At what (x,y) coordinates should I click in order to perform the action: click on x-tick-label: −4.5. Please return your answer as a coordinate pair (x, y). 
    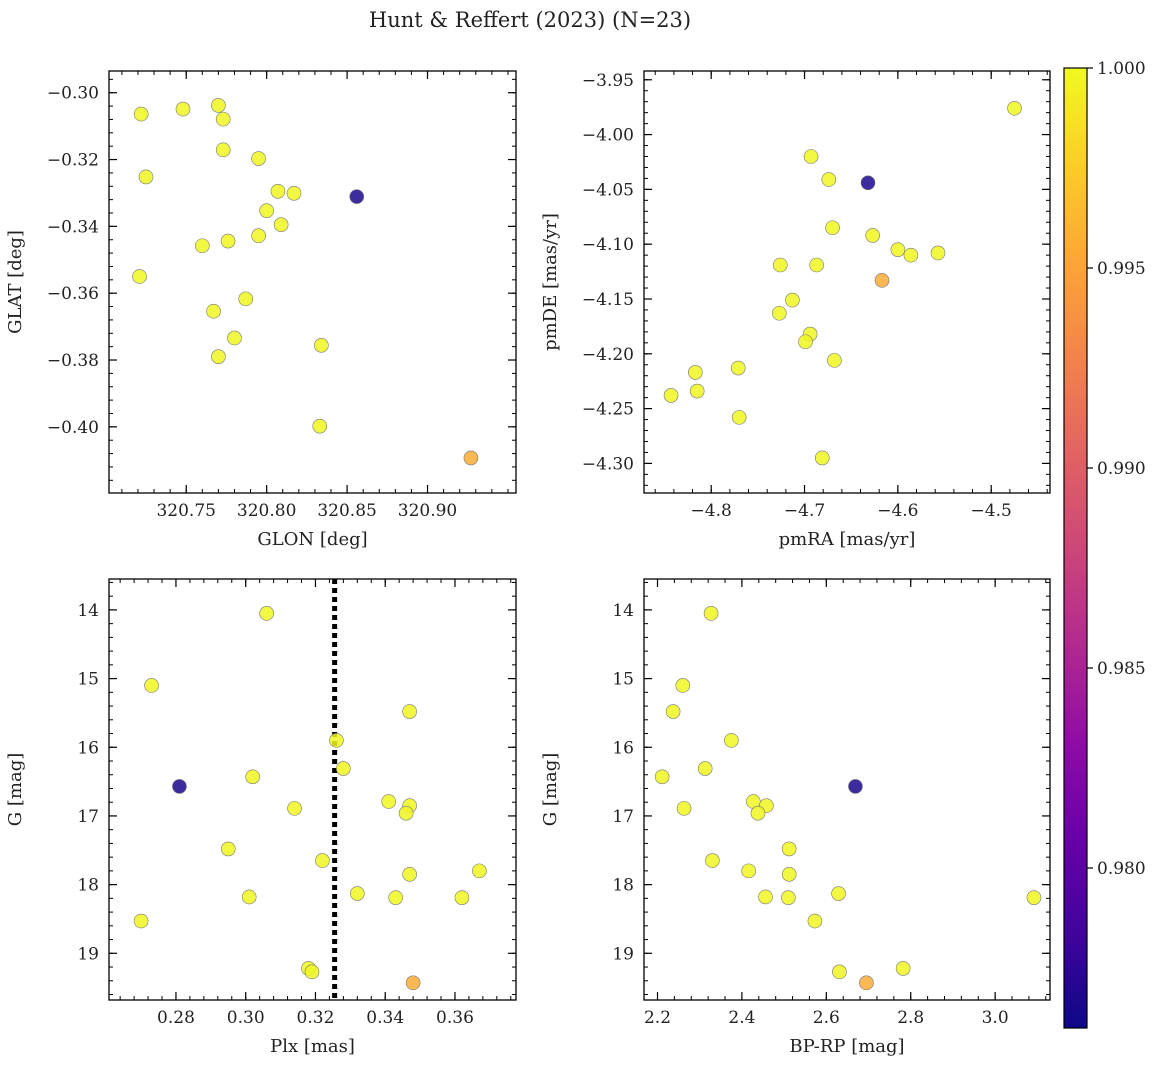
    Looking at the image, I should click on (991, 511).